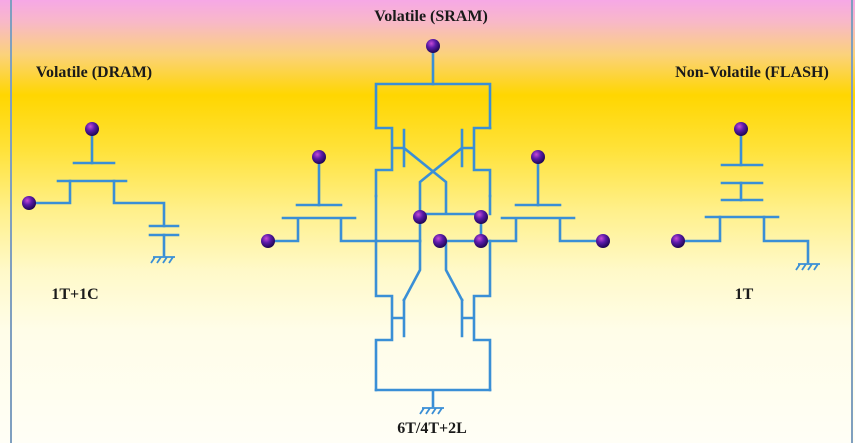  Describe the element at coordinates (481, 217) in the screenshot. I see `sram-storage-node-b` at that location.